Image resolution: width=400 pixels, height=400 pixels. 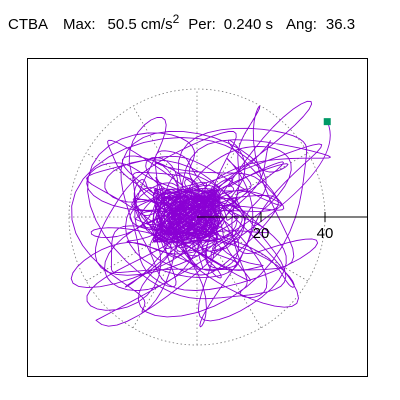 I want to click on chart-title: CTBA Max: 50.5 cm/s2 Per: 0.240 s Ang: 36.3, so click(x=182, y=23).